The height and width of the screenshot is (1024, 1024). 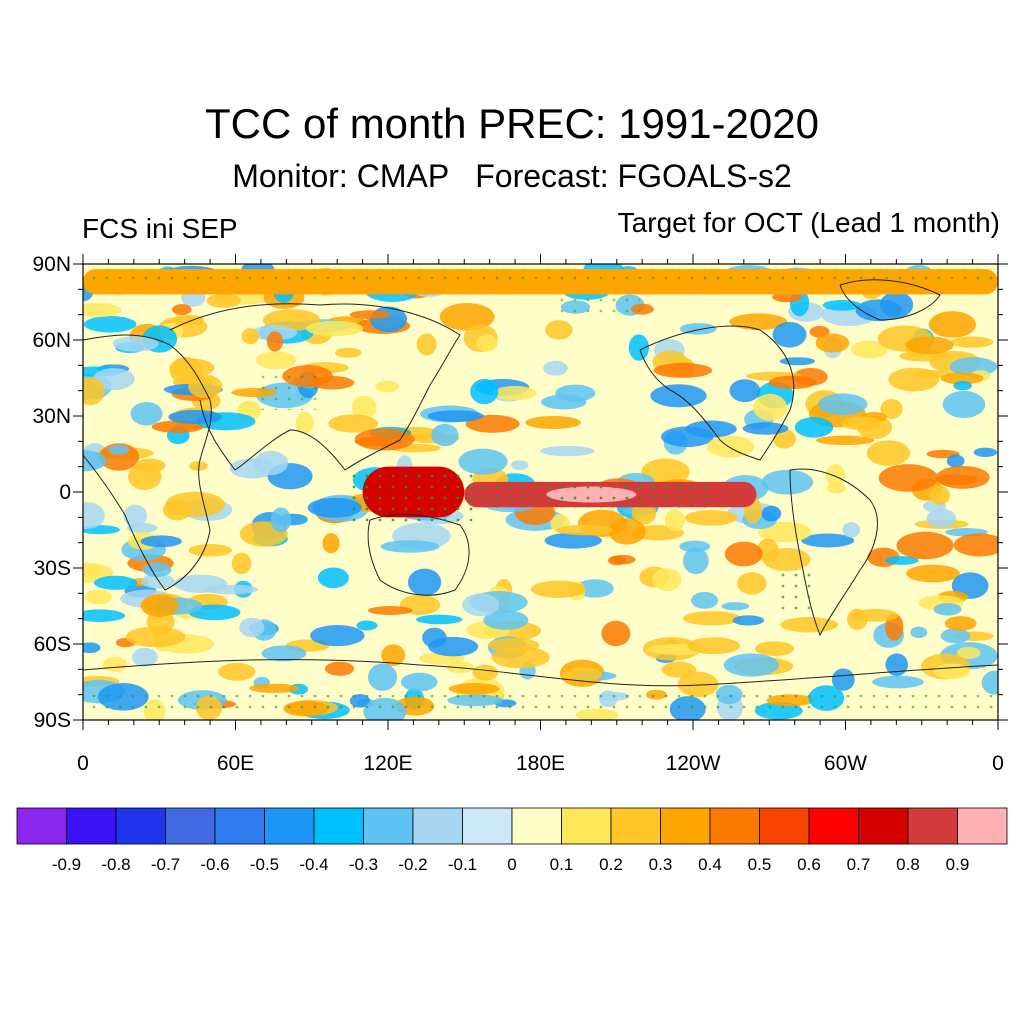 I want to click on lon-label: 0, so click(x=83, y=763).